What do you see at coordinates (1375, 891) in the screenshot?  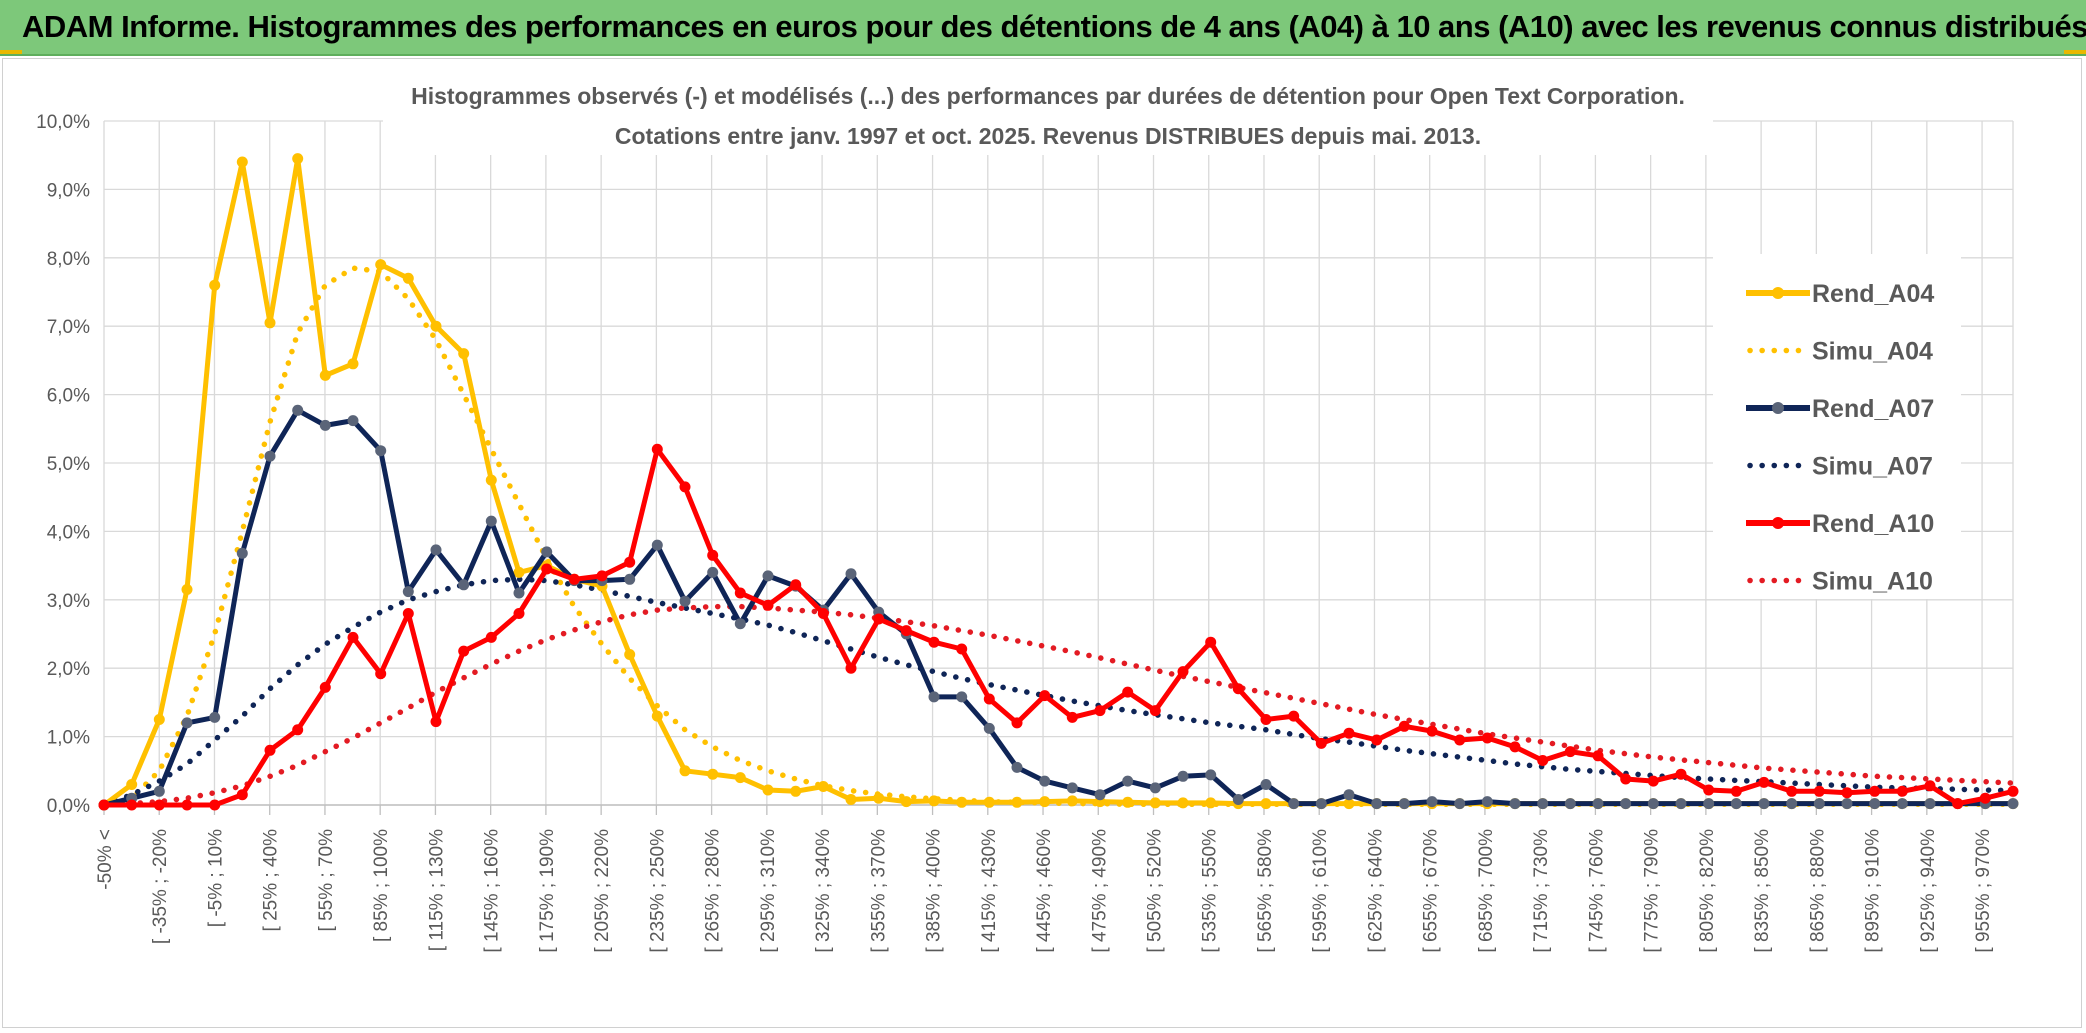 I see `x-tick-label: [ 625% ; 640%` at bounding box center [1375, 891].